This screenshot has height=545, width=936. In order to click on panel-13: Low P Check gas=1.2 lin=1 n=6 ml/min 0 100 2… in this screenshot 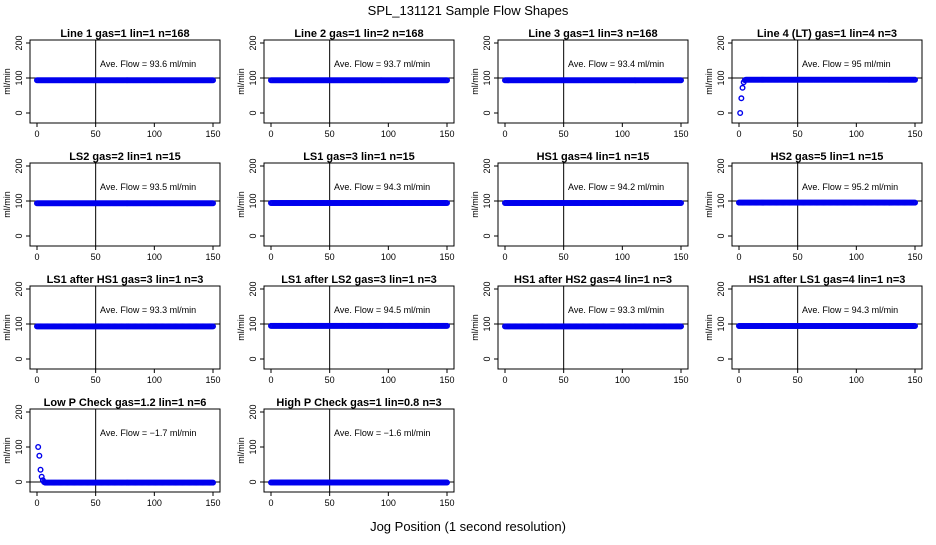, I will do `click(111, 452)`.